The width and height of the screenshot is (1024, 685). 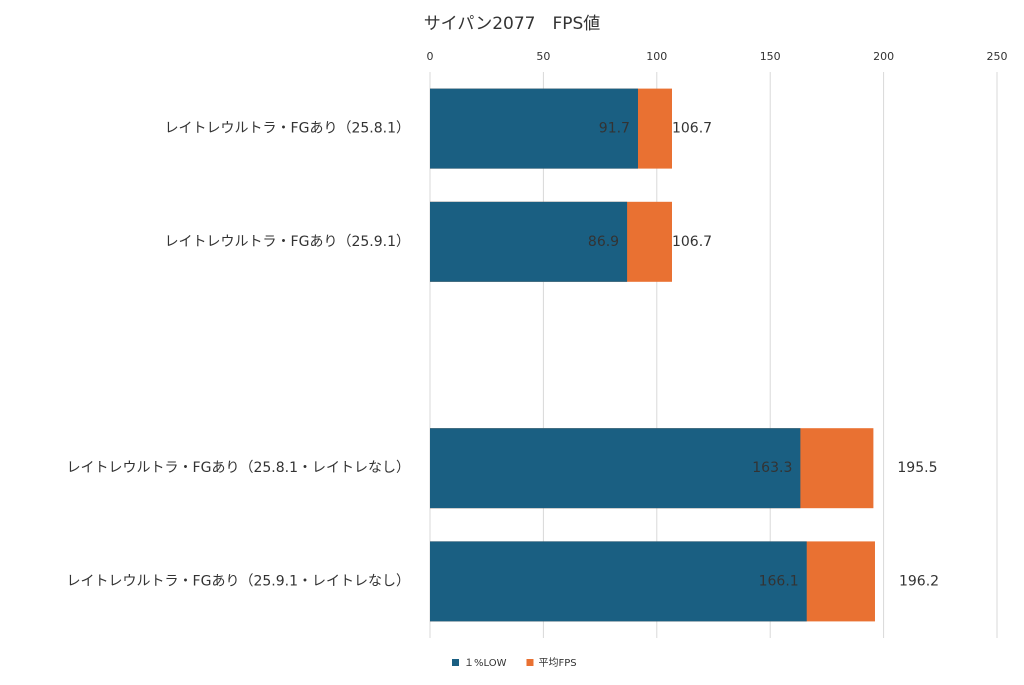 What do you see at coordinates (656, 56) in the screenshot?
I see `x-tick-label: 100` at bounding box center [656, 56].